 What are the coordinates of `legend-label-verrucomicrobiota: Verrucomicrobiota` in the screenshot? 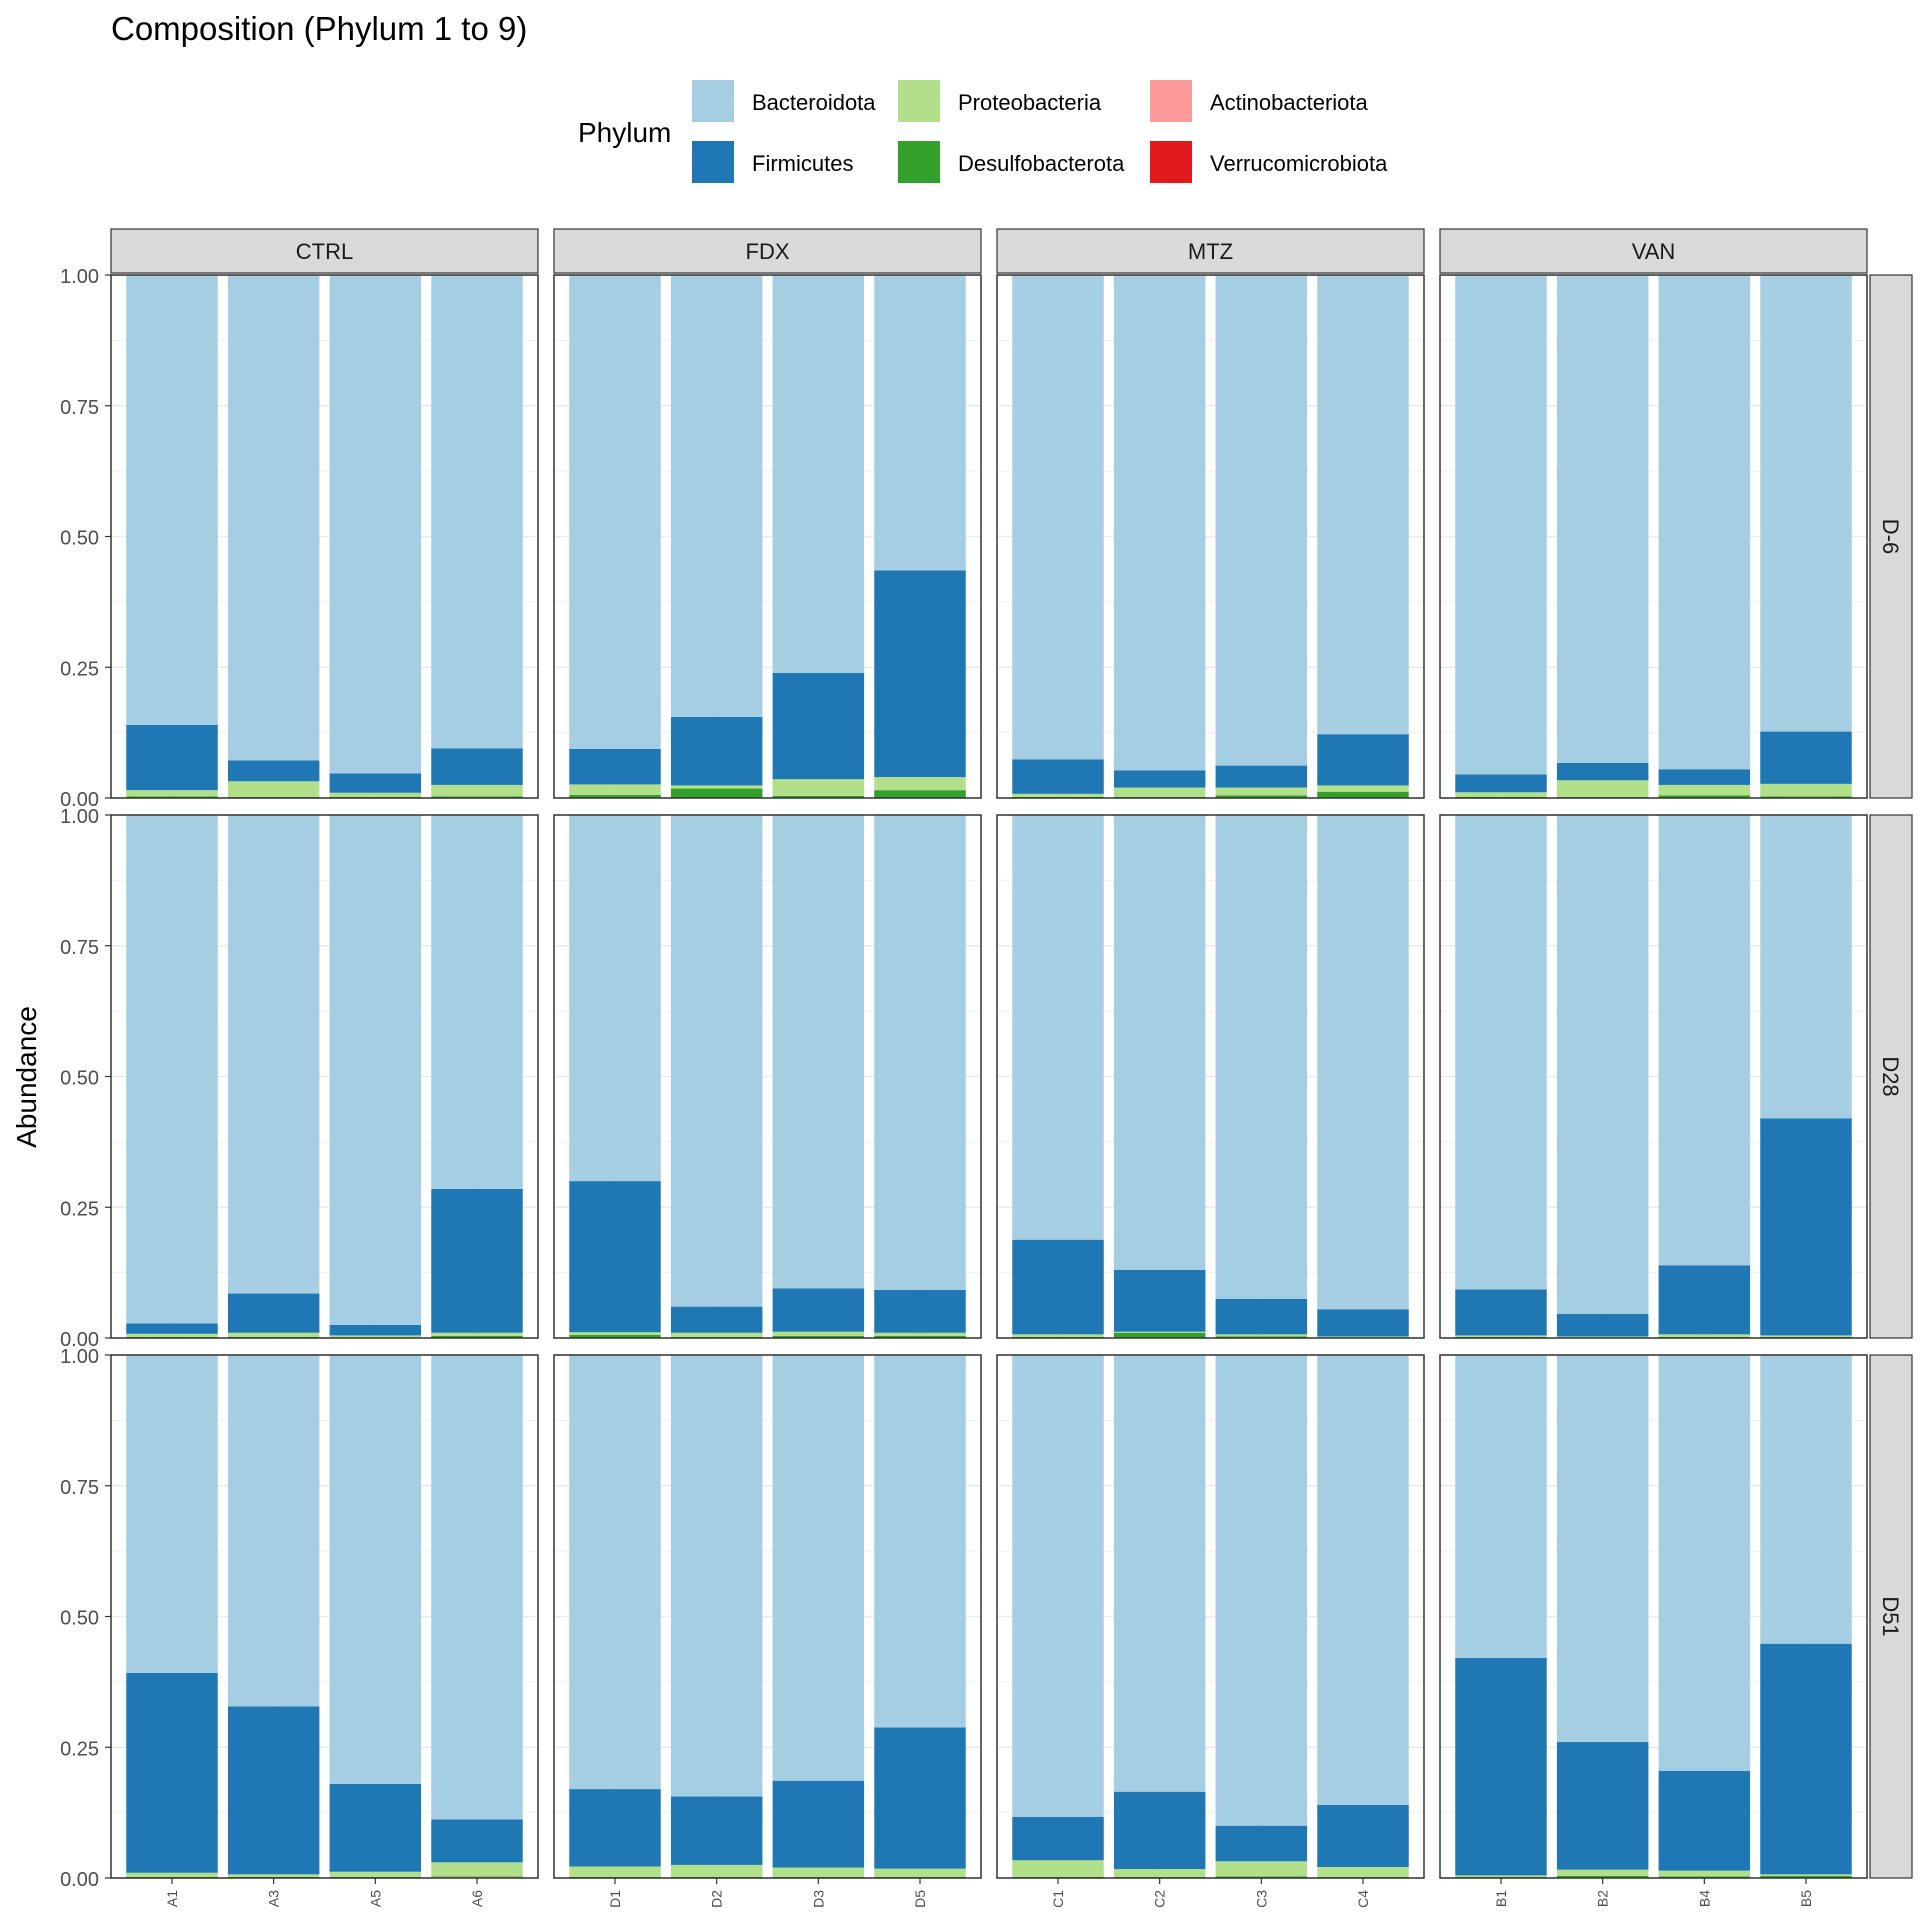 It's located at (1299, 163).